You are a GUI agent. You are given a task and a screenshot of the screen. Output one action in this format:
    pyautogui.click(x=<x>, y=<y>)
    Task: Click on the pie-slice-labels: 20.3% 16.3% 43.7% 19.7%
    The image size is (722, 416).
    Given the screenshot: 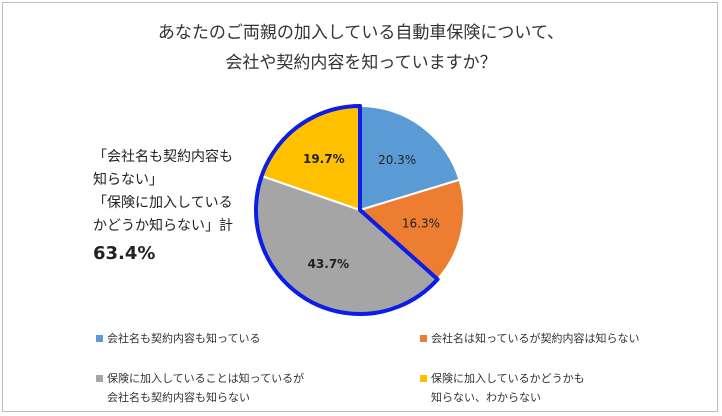 What is the action you would take?
    pyautogui.click(x=371, y=211)
    